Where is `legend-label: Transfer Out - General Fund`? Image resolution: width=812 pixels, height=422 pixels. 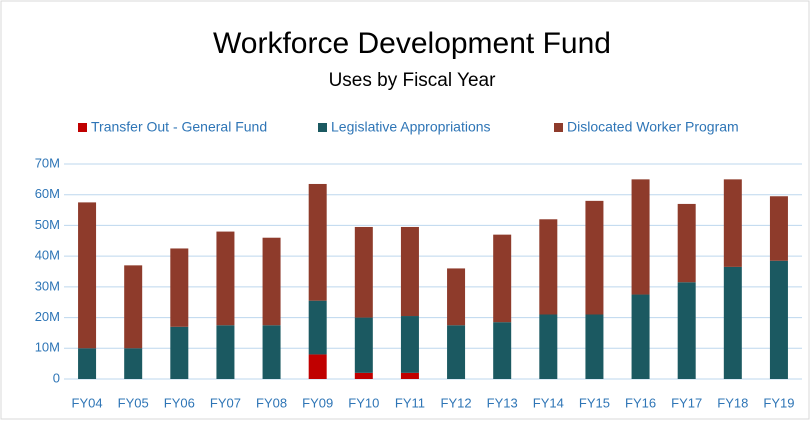
legend-label: Transfer Out - General Fund is located at coordinates (179, 127).